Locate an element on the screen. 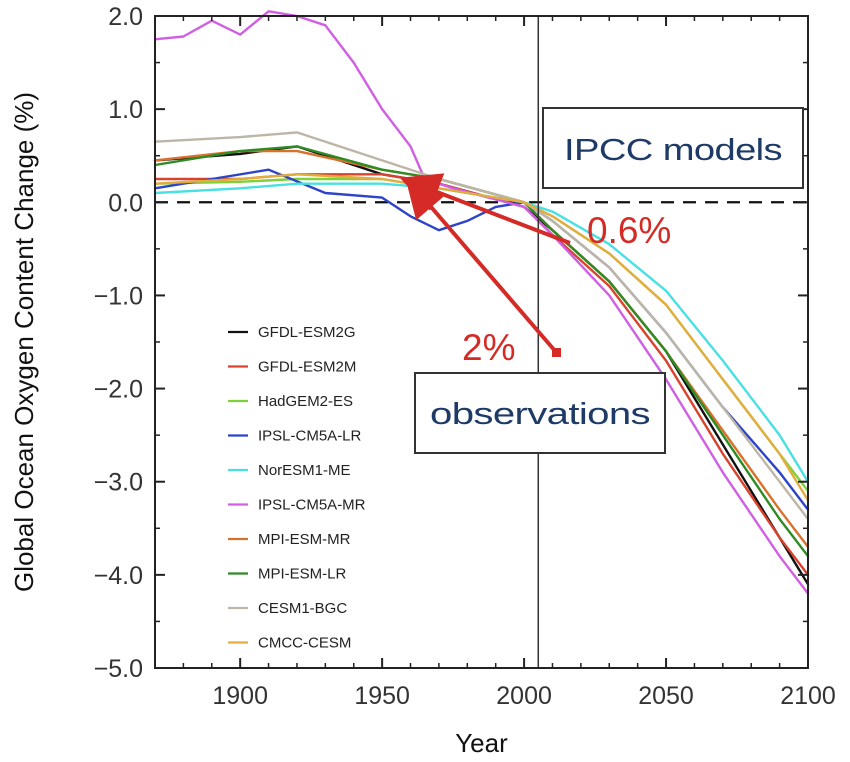 This screenshot has height=762, width=850. legend-label: IPSL-CM5A-LR is located at coordinates (310, 436).